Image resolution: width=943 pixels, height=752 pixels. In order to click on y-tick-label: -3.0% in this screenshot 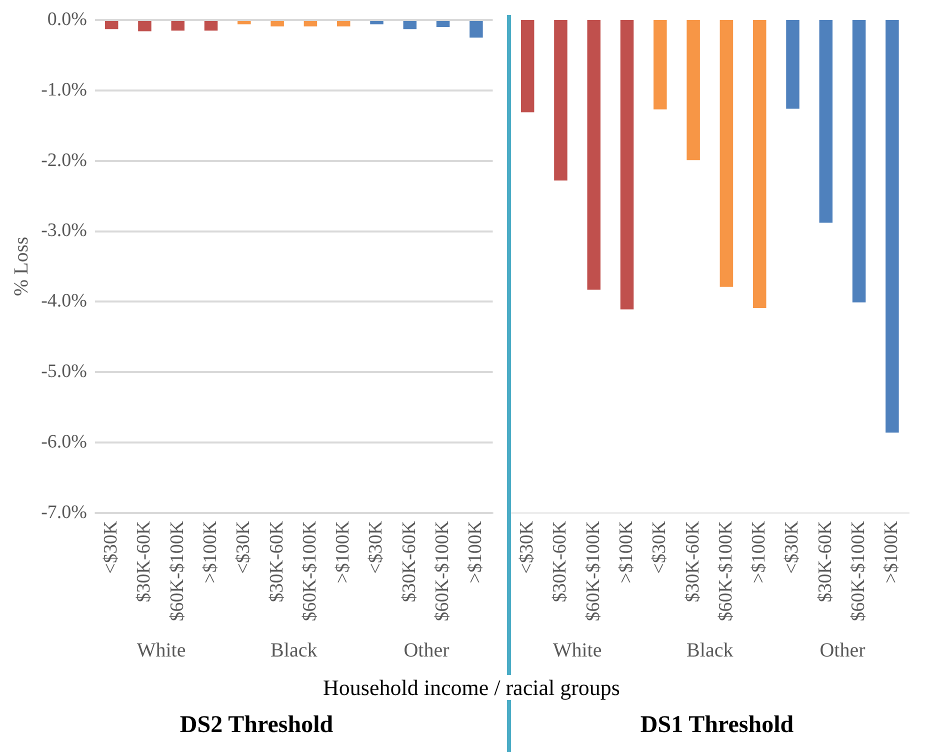, I will do `click(64, 231)`.